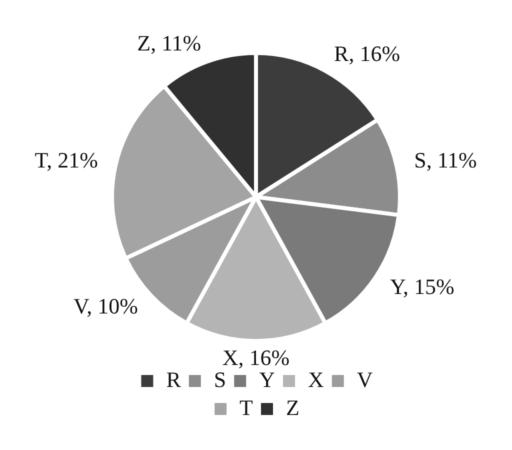  Describe the element at coordinates (316, 379) in the screenshot. I see `legend-label: X` at that location.